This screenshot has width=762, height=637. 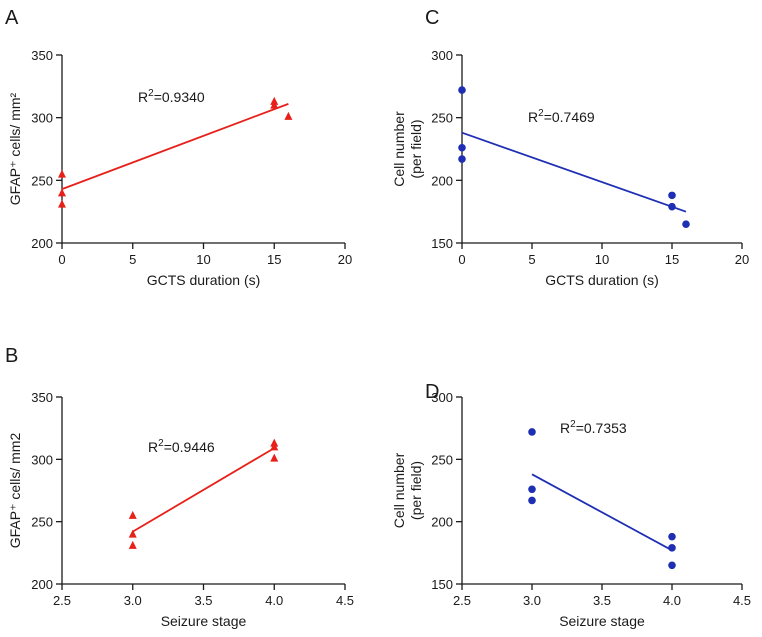 I want to click on y-axis-label: GFAP⁺ cells/ mm2, so click(x=15, y=491).